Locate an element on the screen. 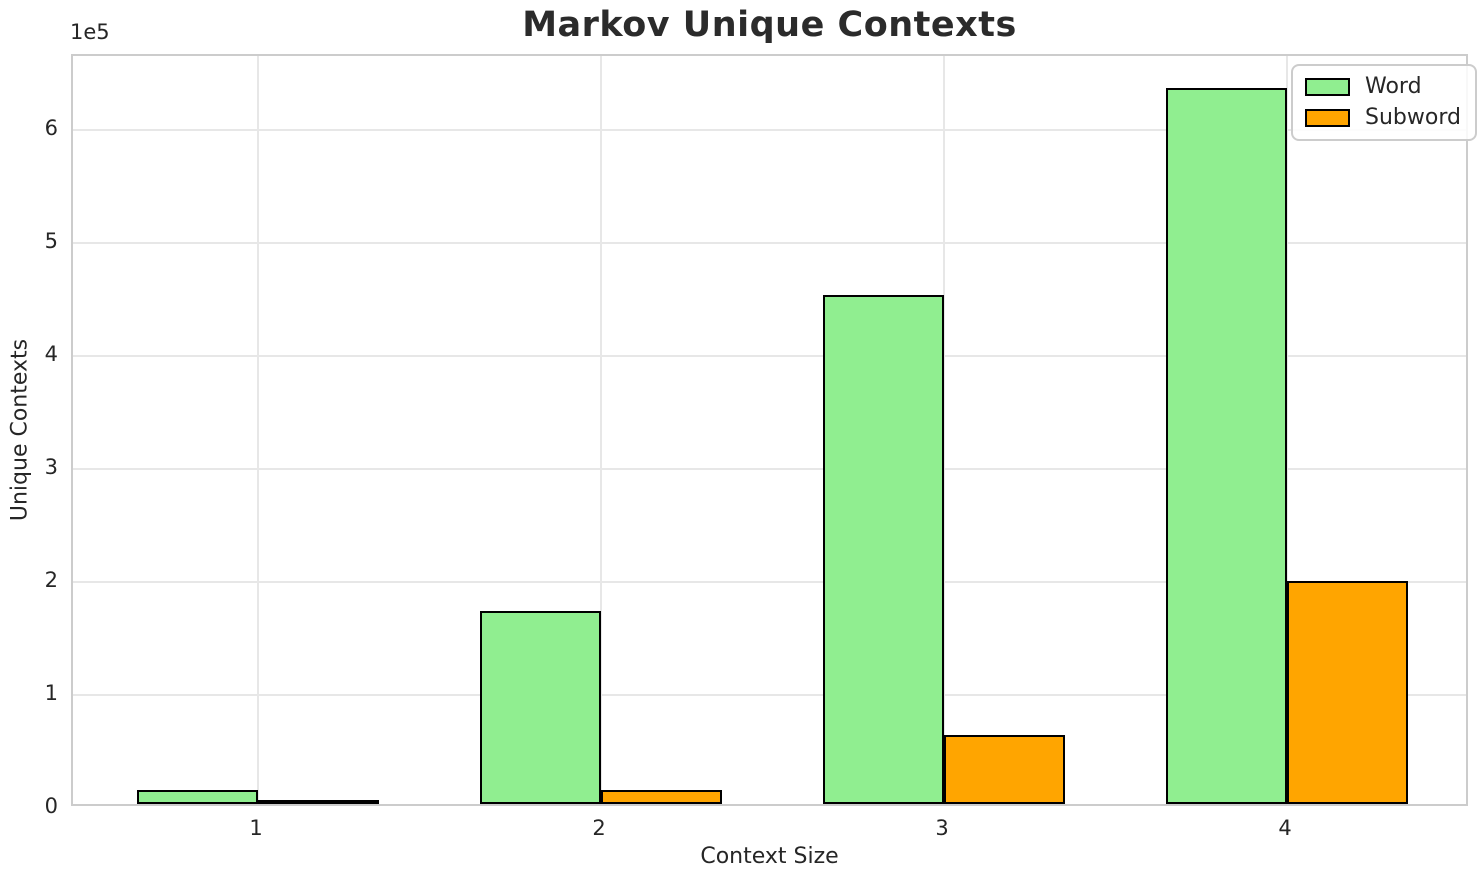 This screenshot has width=1484, height=885. x-tick-label-3: 3 is located at coordinates (942, 828).